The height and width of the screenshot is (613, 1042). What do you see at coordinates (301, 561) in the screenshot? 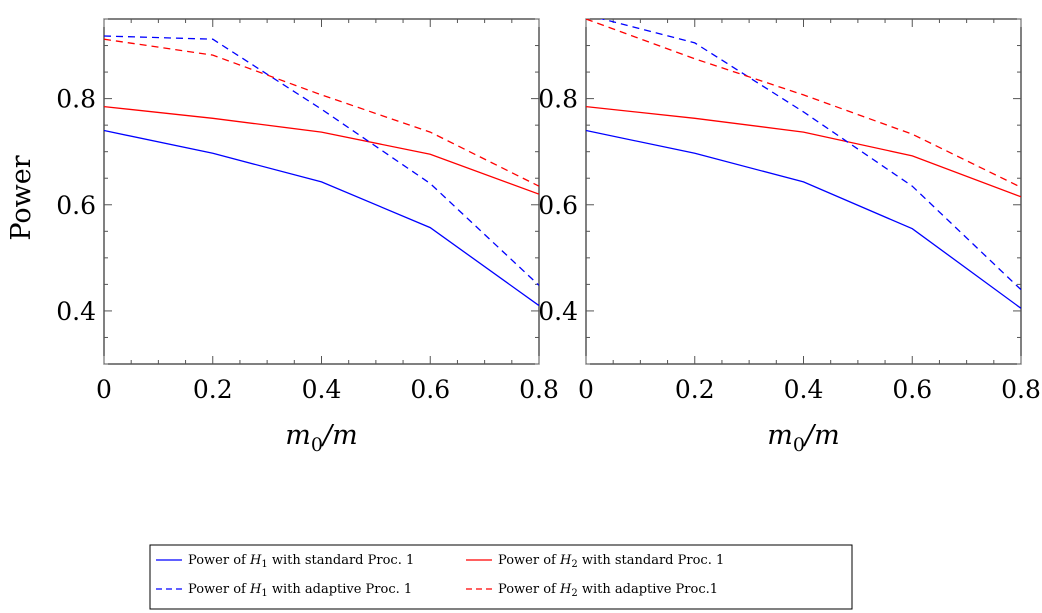
I see `legend-entry-0: Power of H1 with standard Proc. 1` at bounding box center [301, 561].